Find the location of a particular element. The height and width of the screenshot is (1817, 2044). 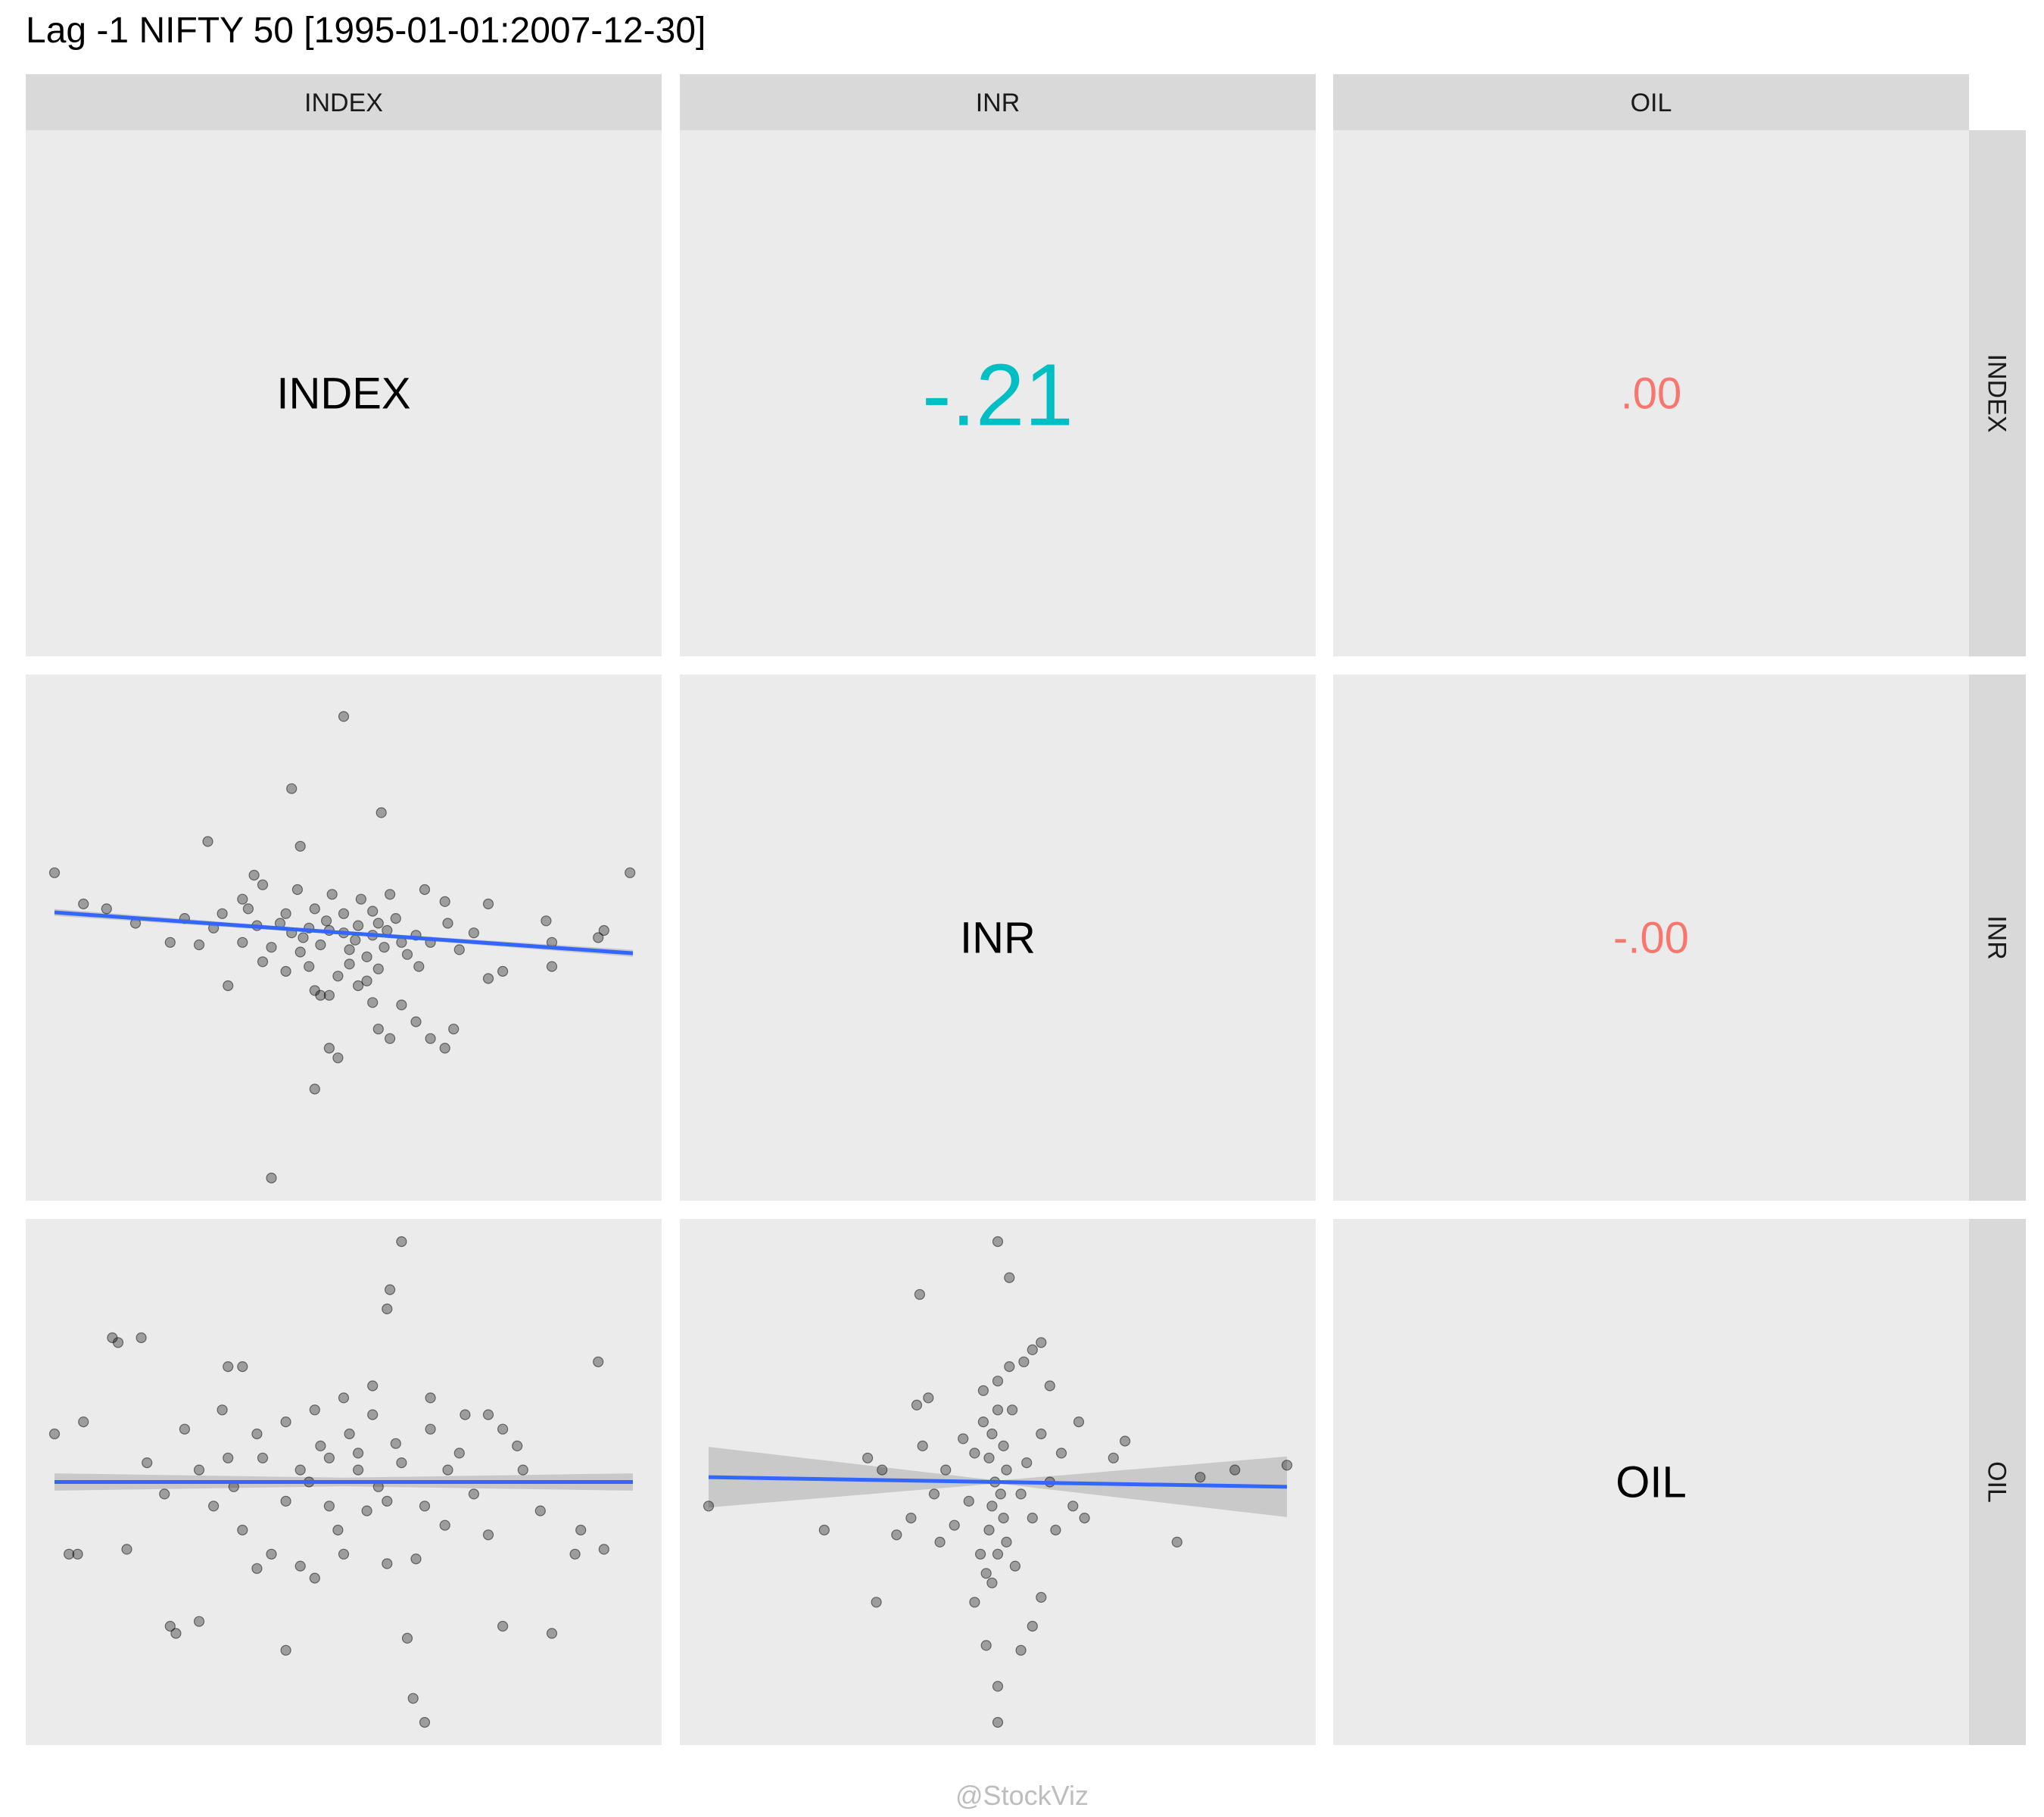

scatter-panel-oil-vs-index is located at coordinates (340, 1482).